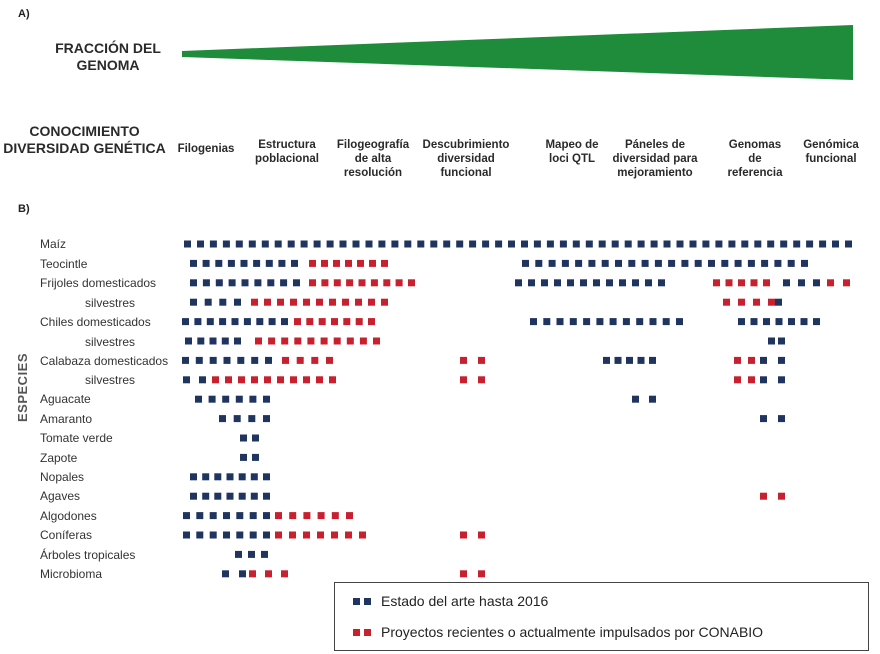  What do you see at coordinates (65, 399) in the screenshot?
I see `species-label: Aguacate` at bounding box center [65, 399].